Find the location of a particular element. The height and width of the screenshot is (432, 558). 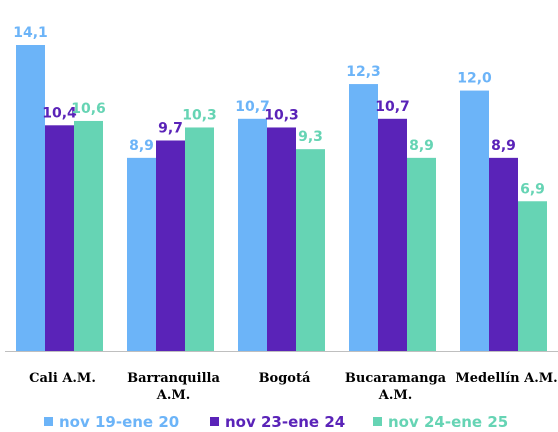

category-label-4: A.M. is located at coordinates (395, 395).